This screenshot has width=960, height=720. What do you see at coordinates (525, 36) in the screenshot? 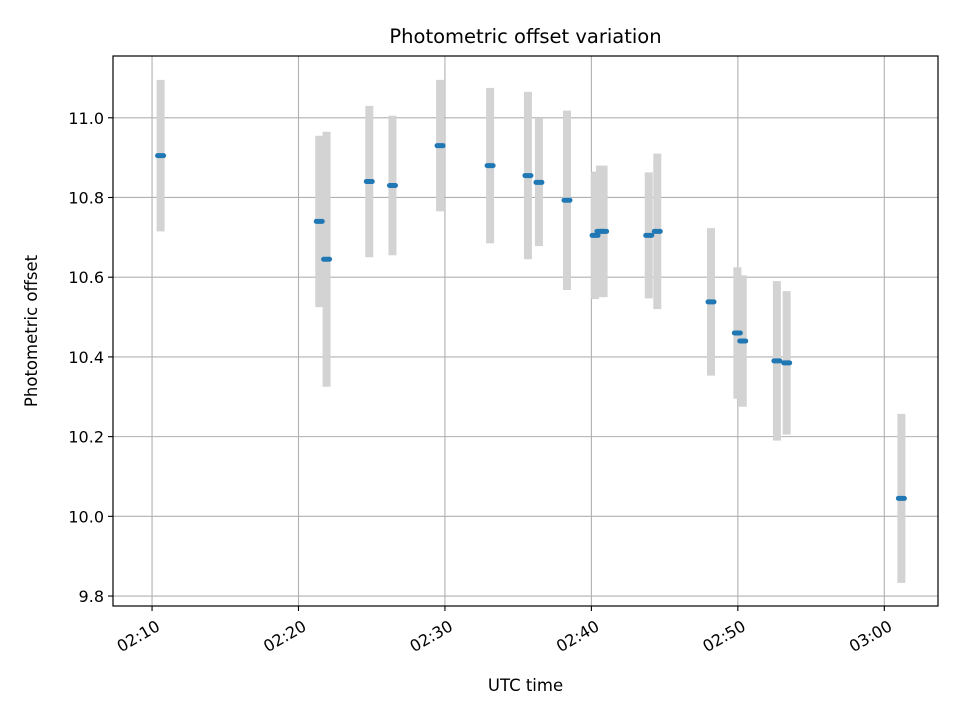
I see `chart-title: Photometric offset variation` at bounding box center [525, 36].